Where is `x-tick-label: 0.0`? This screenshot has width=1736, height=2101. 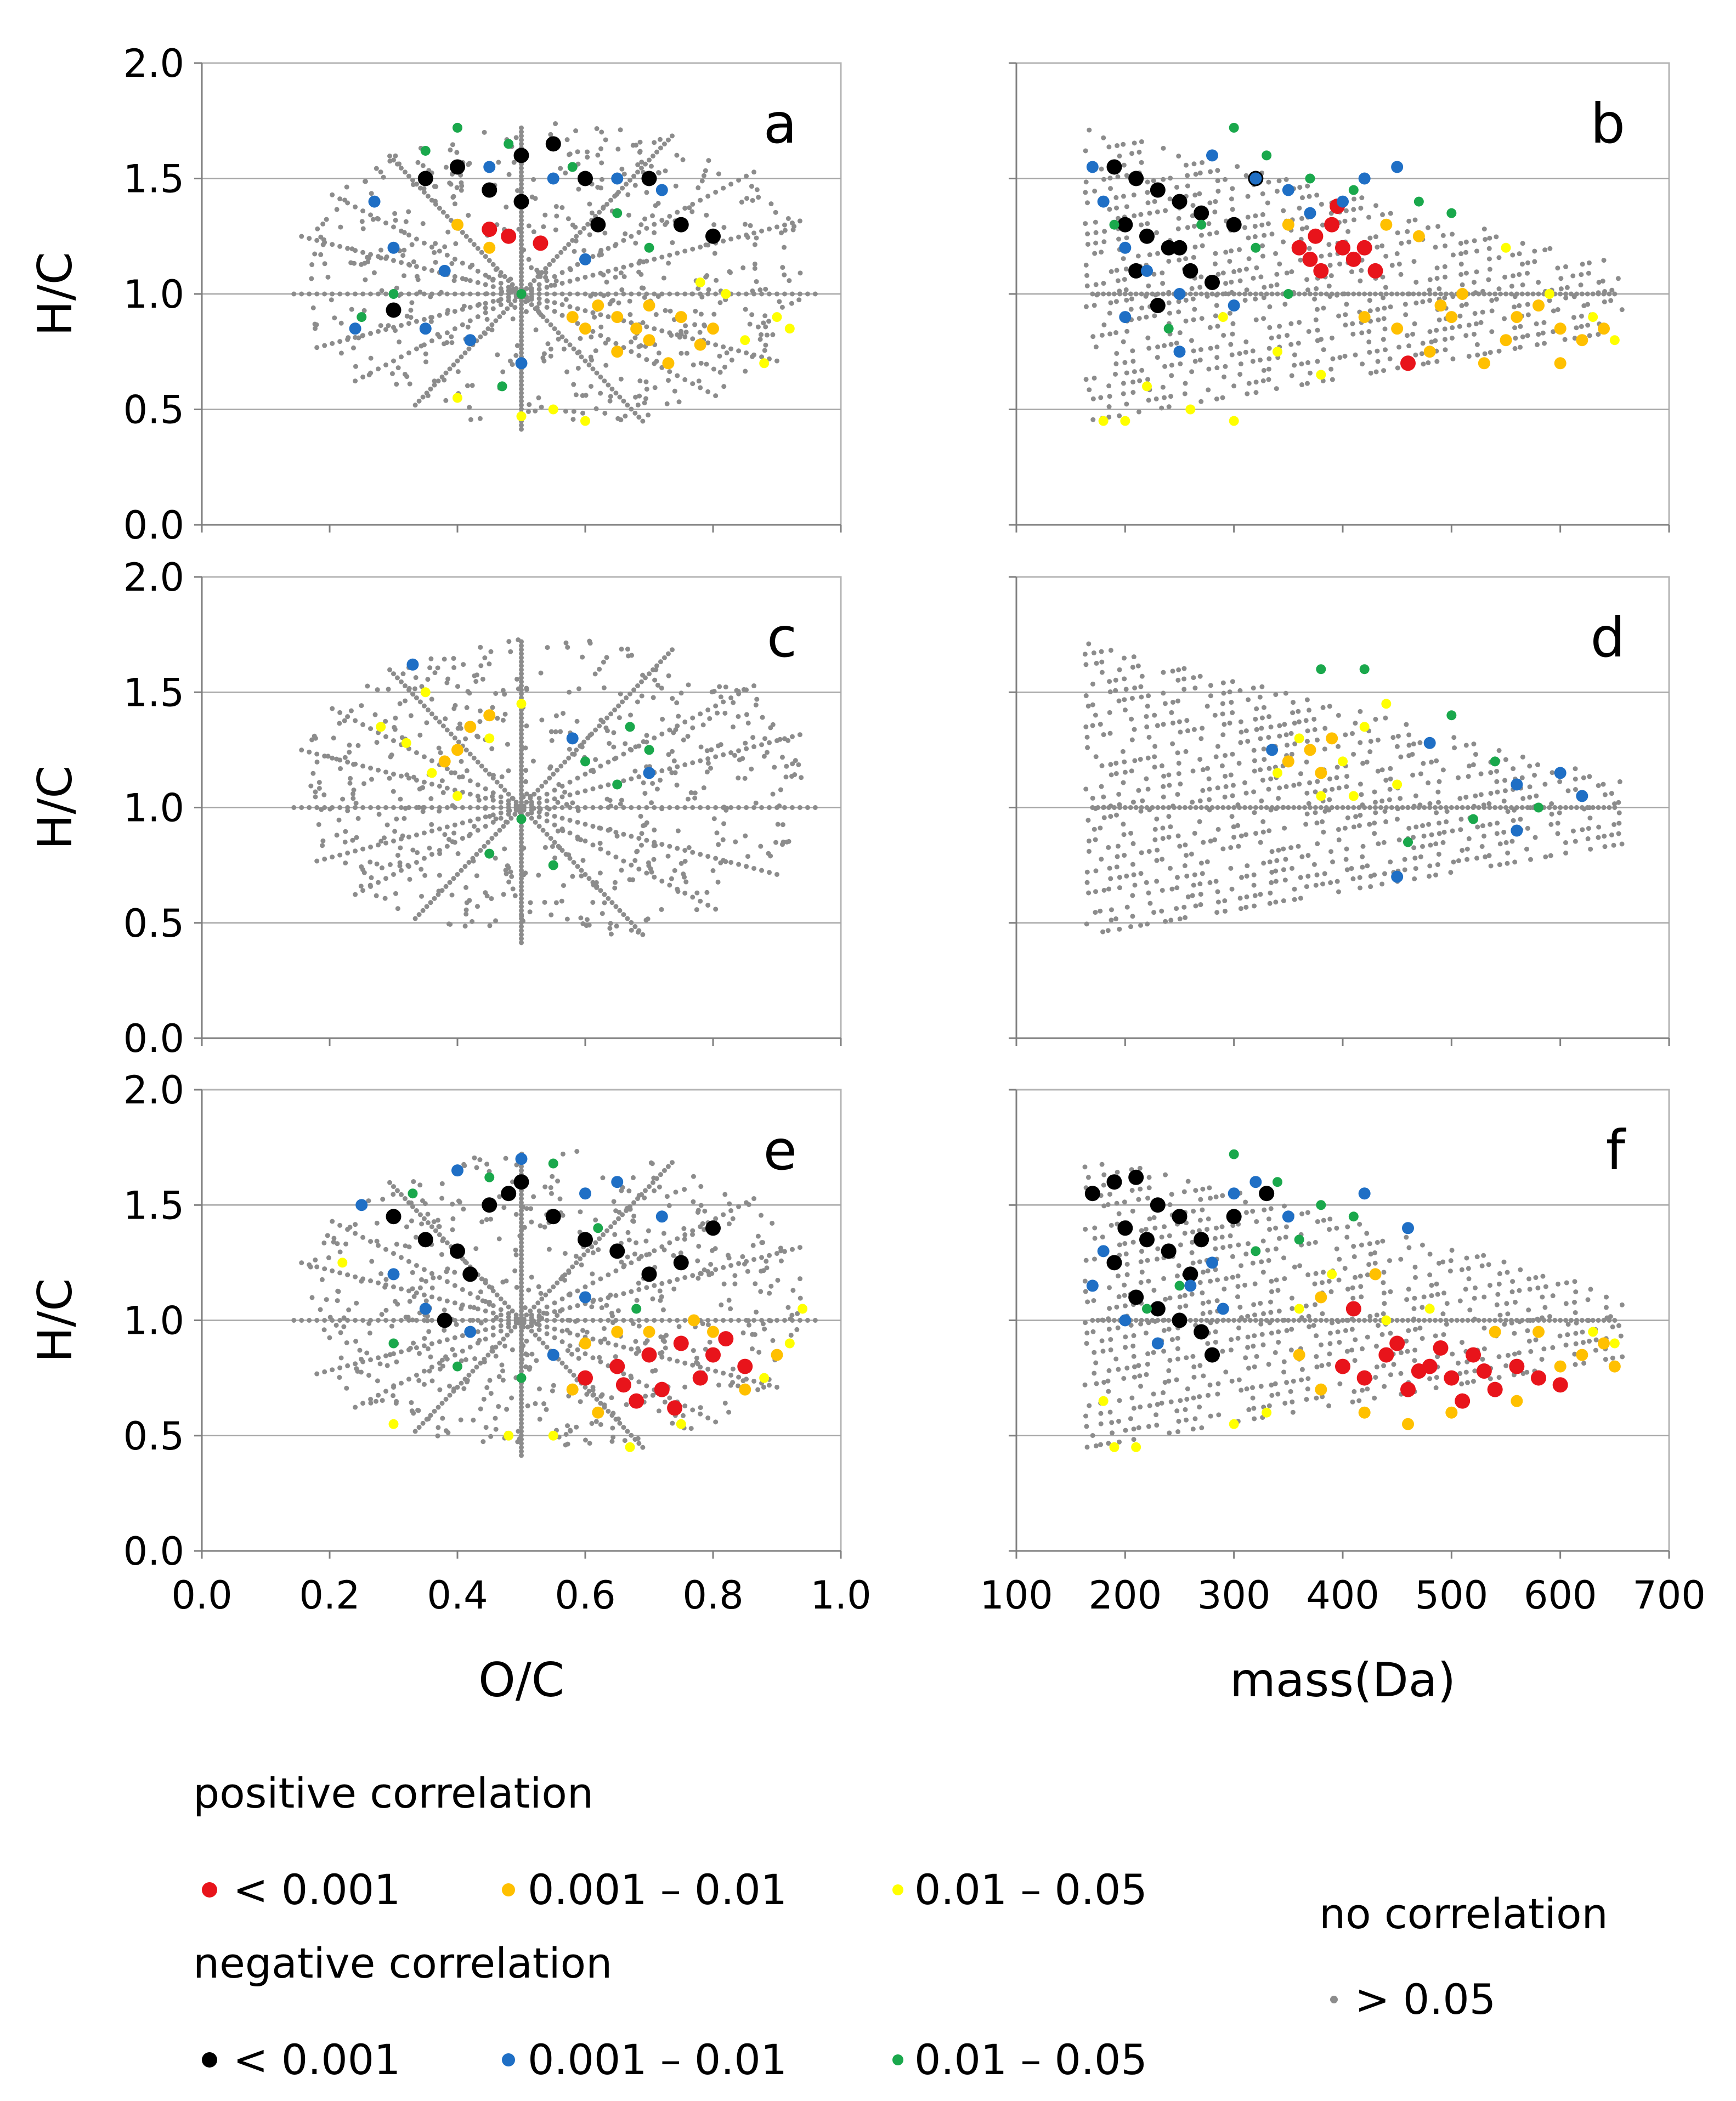 x-tick-label: 0.0 is located at coordinates (201, 1595).